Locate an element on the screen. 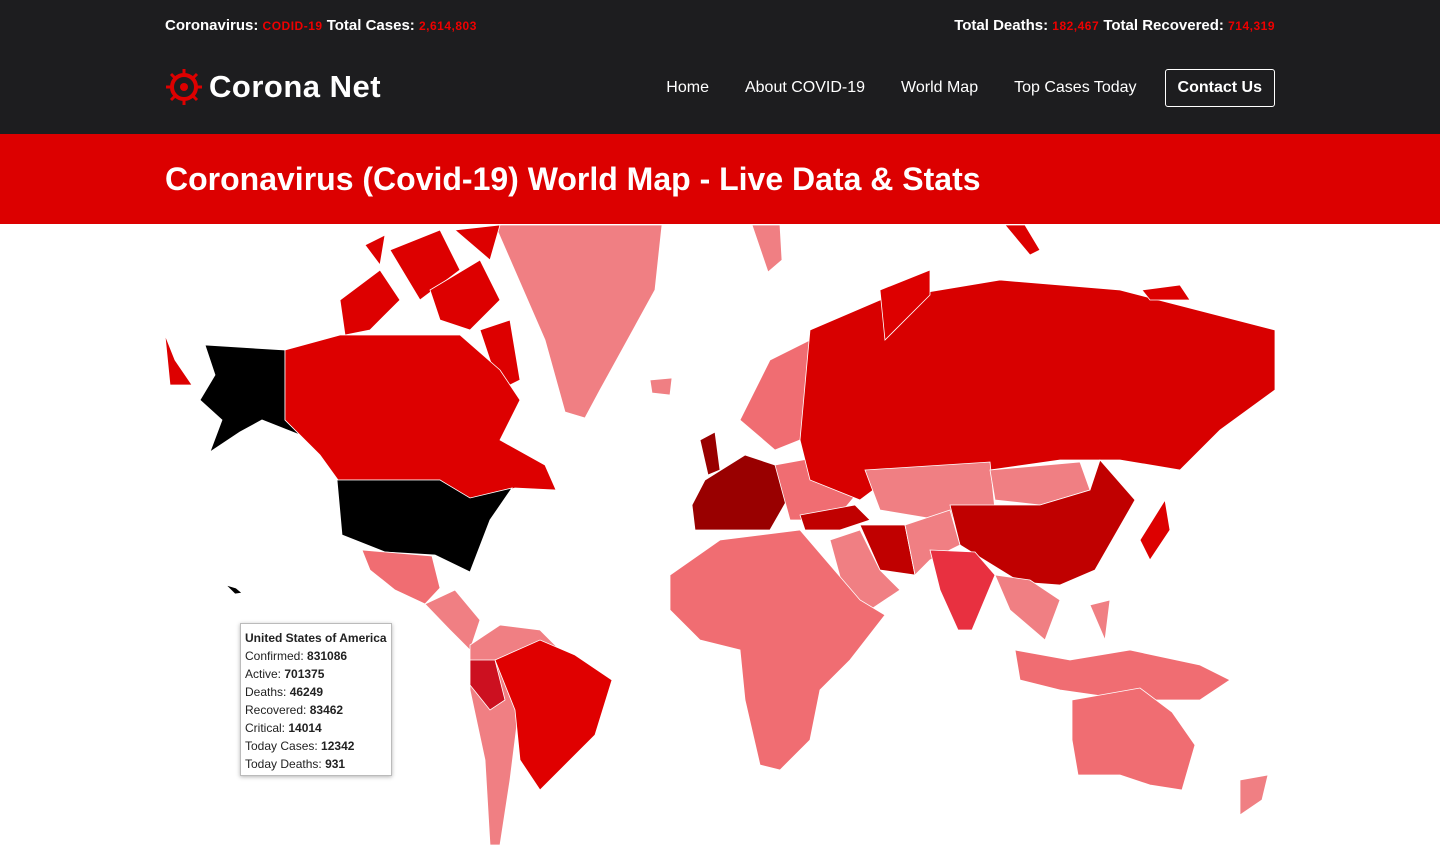  logo is located at coordinates (184, 87).